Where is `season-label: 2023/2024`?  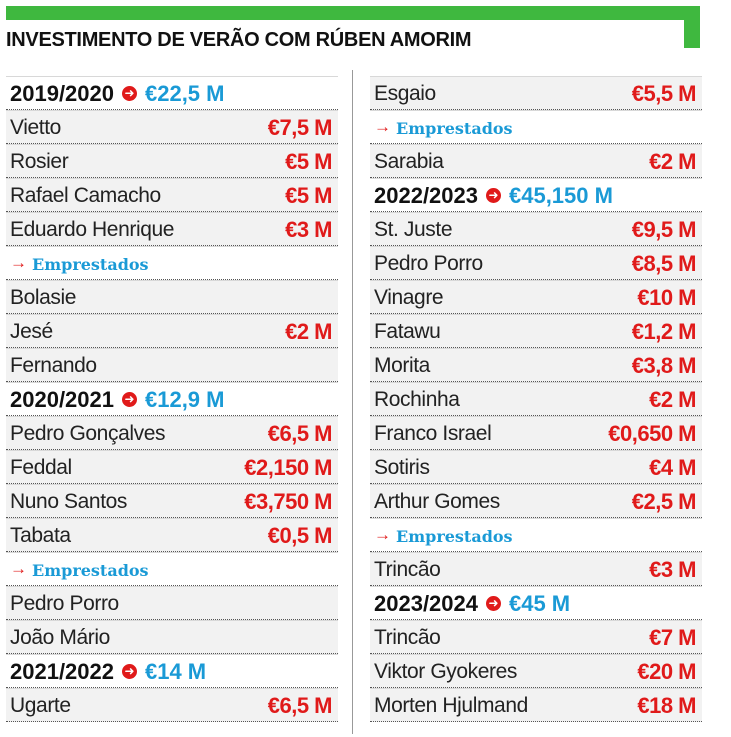 season-label: 2023/2024 is located at coordinates (426, 603).